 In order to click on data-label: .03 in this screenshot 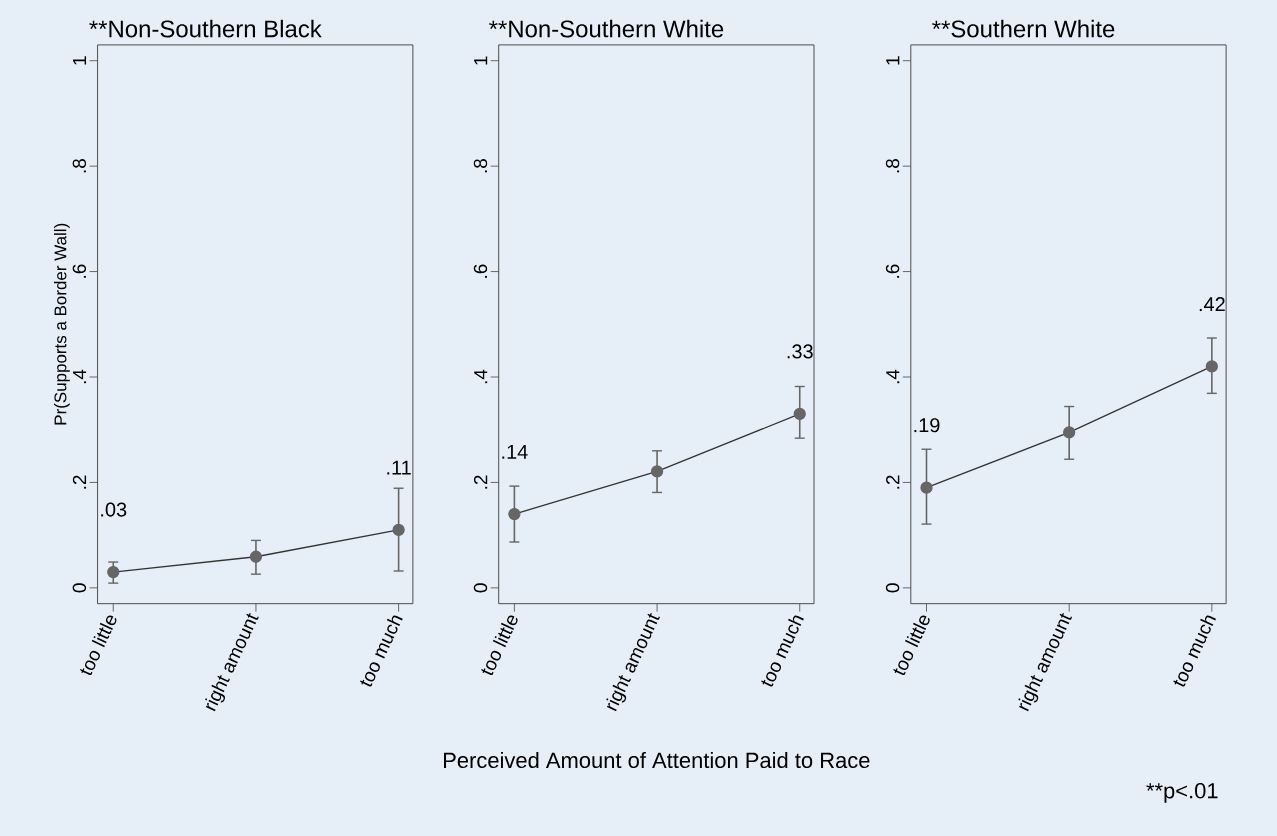, I will do `click(114, 509)`.